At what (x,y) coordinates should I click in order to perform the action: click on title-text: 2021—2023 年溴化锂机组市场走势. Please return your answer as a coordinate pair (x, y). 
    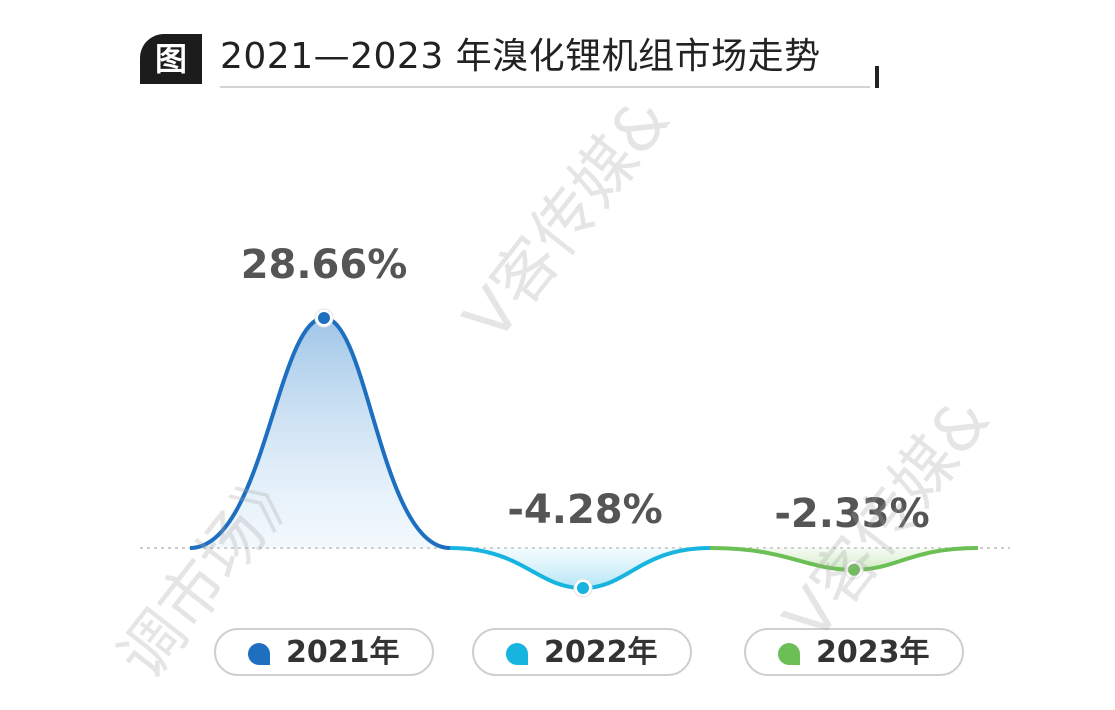
    Looking at the image, I should click on (520, 56).